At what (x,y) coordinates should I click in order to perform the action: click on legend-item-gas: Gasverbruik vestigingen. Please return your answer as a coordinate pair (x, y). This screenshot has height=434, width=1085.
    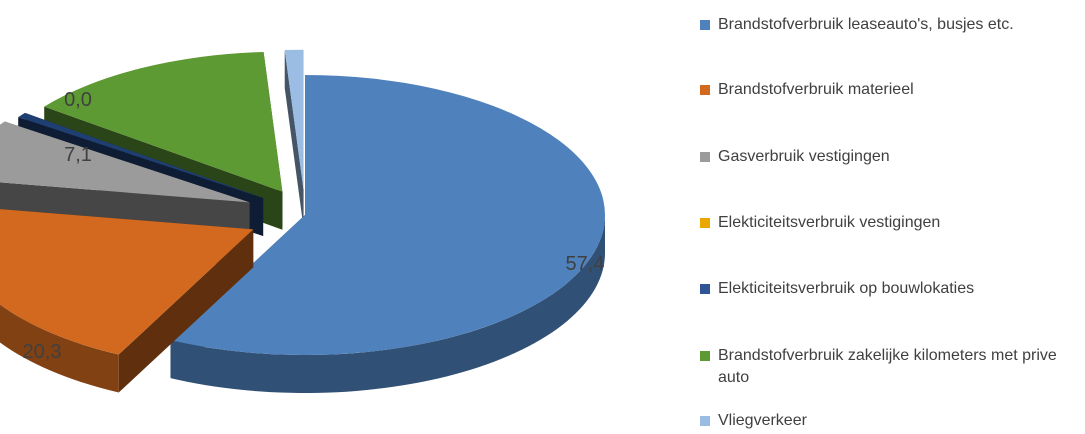
    Looking at the image, I should click on (889, 157).